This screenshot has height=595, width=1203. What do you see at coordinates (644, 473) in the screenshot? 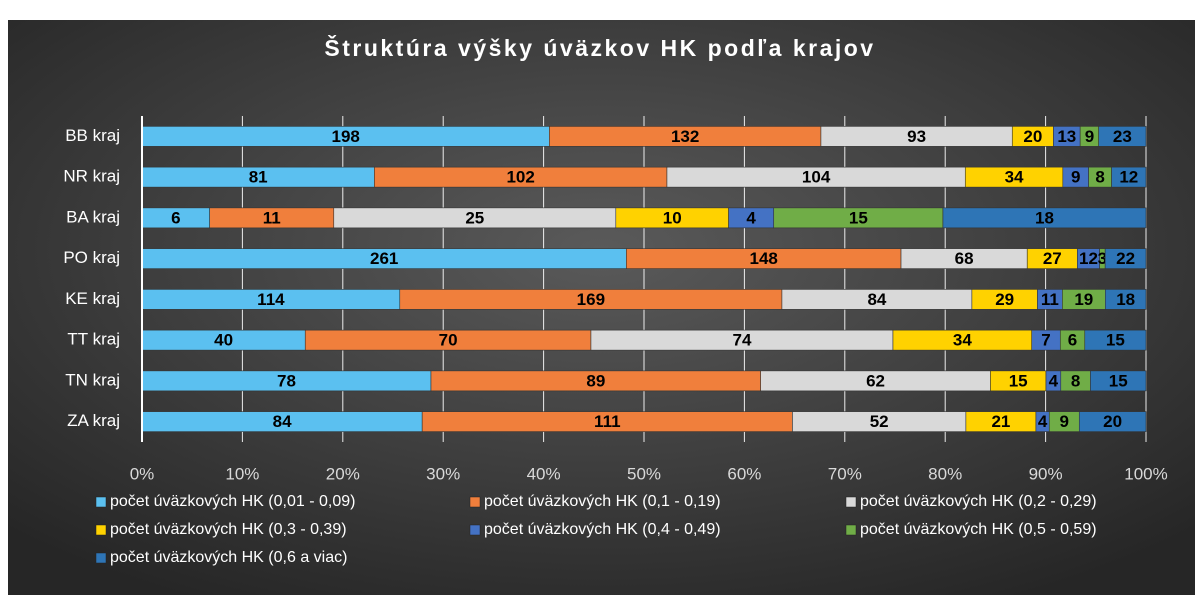
I see `x-tick-label: 50%` at bounding box center [644, 473].